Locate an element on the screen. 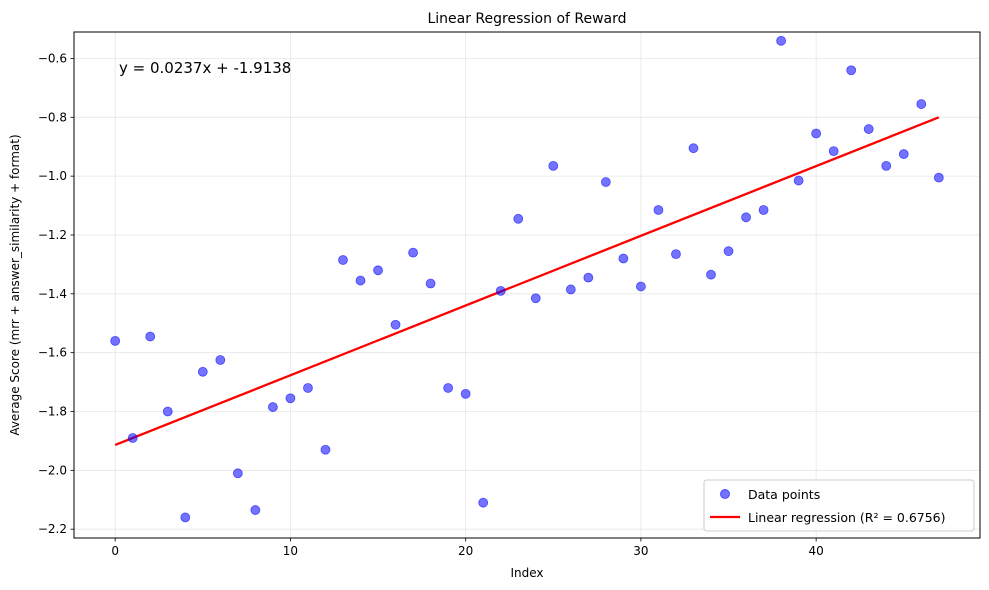  legend-marker-data-points is located at coordinates (725, 494).